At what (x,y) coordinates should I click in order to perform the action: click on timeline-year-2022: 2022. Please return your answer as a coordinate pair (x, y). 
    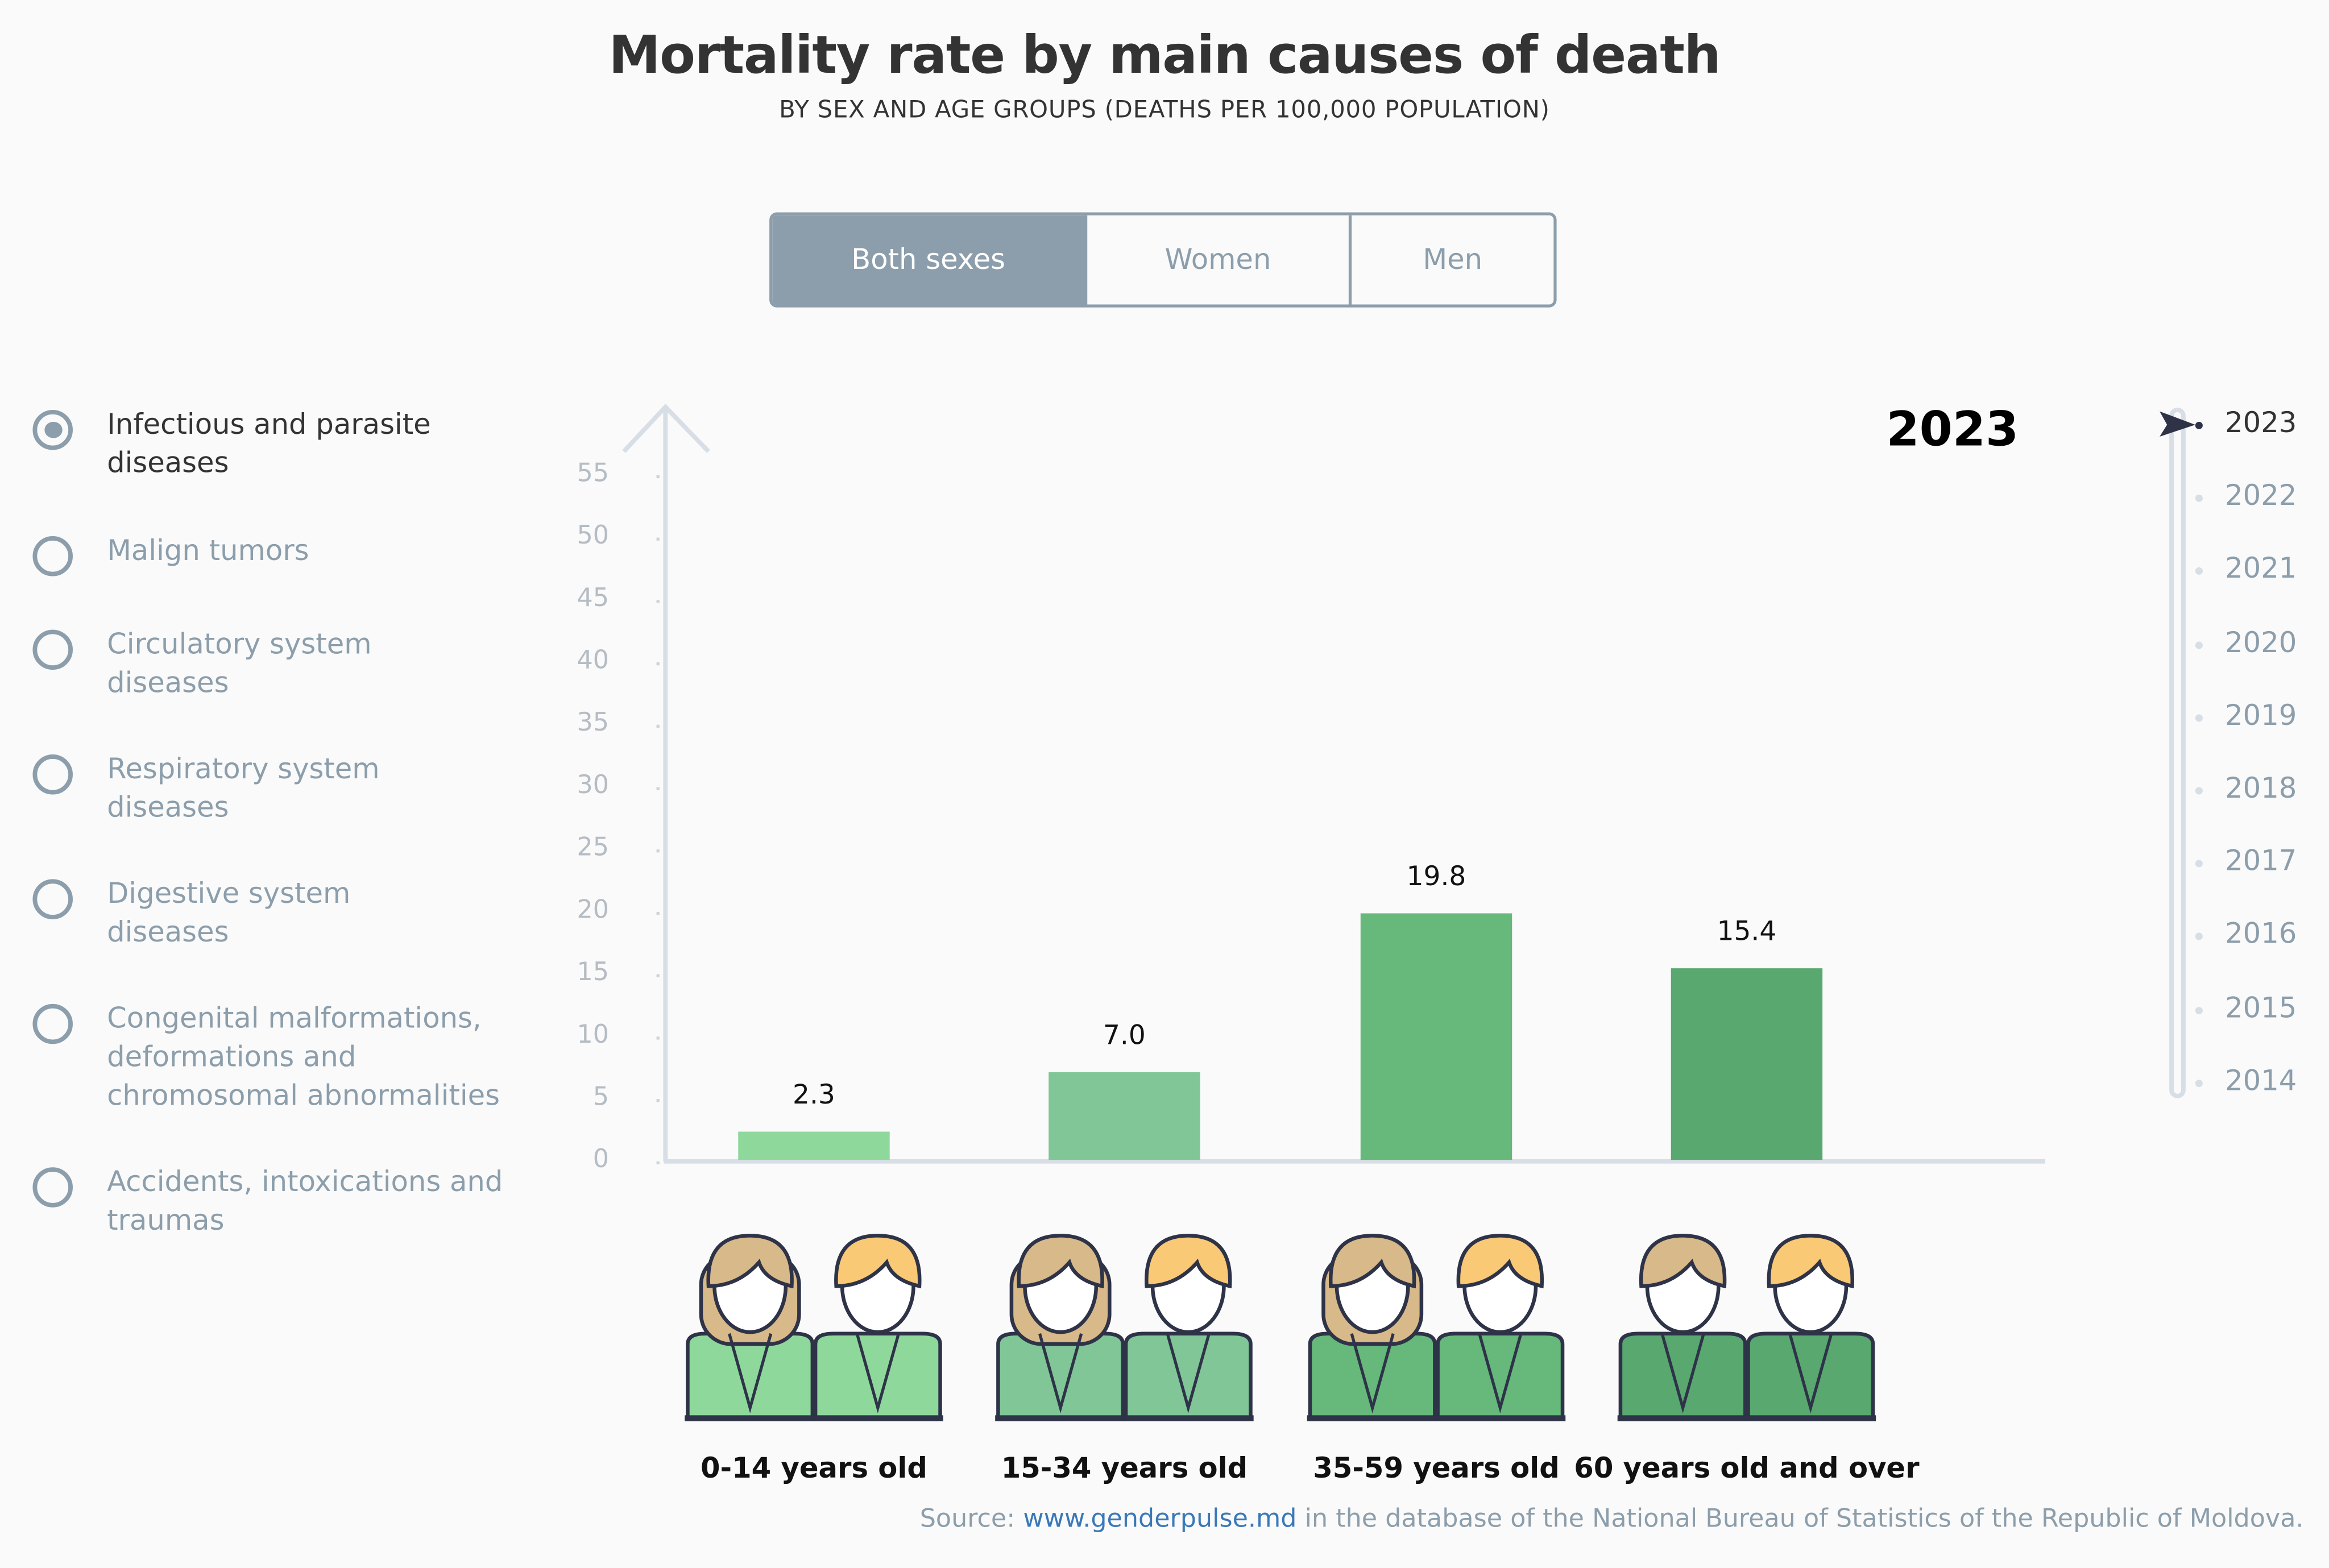
    Looking at the image, I should click on (2261, 496).